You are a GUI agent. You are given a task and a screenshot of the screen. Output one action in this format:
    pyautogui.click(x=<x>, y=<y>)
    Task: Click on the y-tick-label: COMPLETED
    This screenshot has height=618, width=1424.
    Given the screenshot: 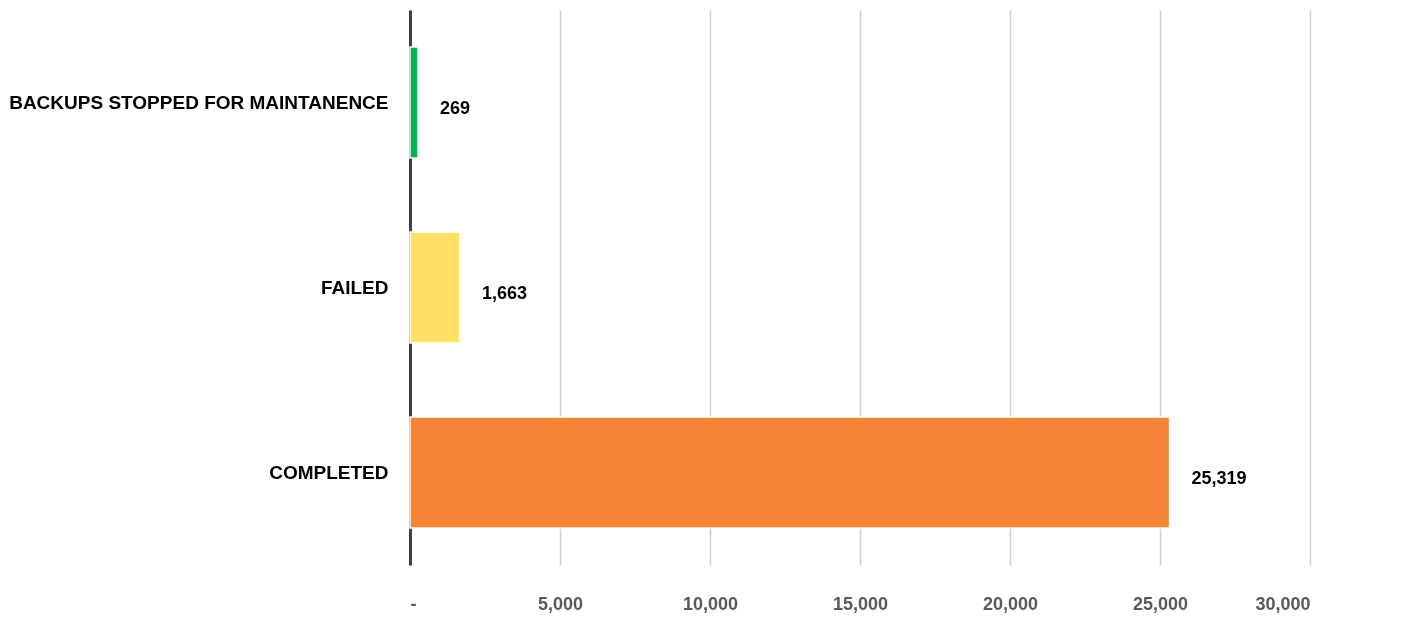 What is the action you would take?
    pyautogui.click(x=329, y=472)
    